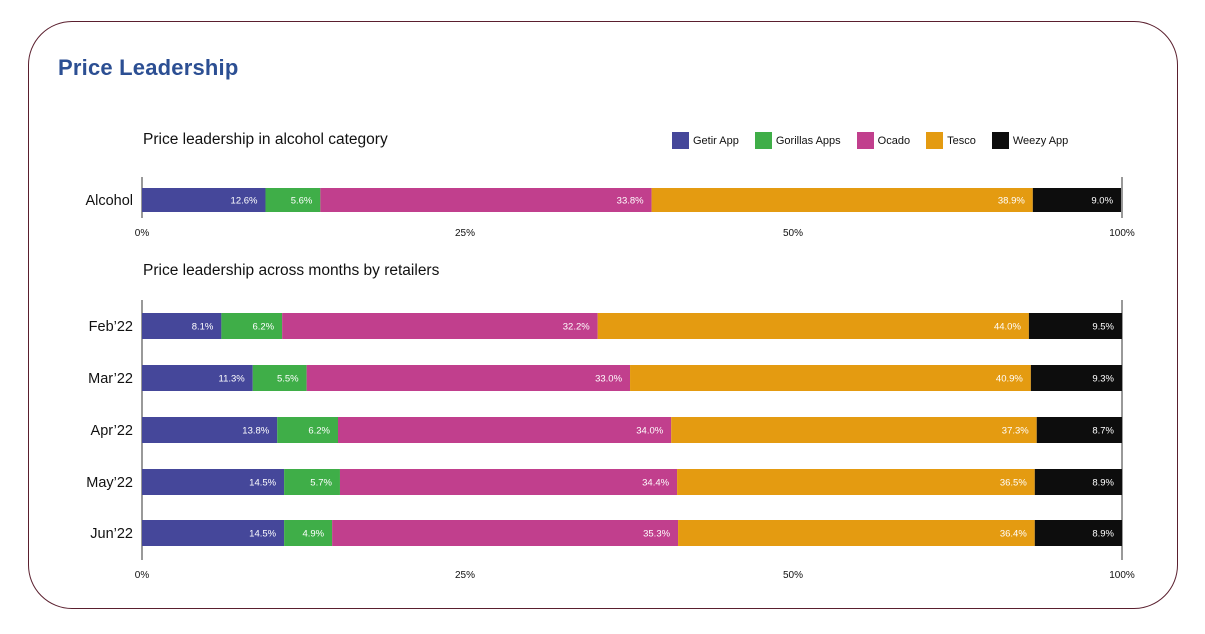 The height and width of the screenshot is (634, 1205). Describe the element at coordinates (109, 201) in the screenshot. I see `alcohol-category-label: Alcohol` at that location.